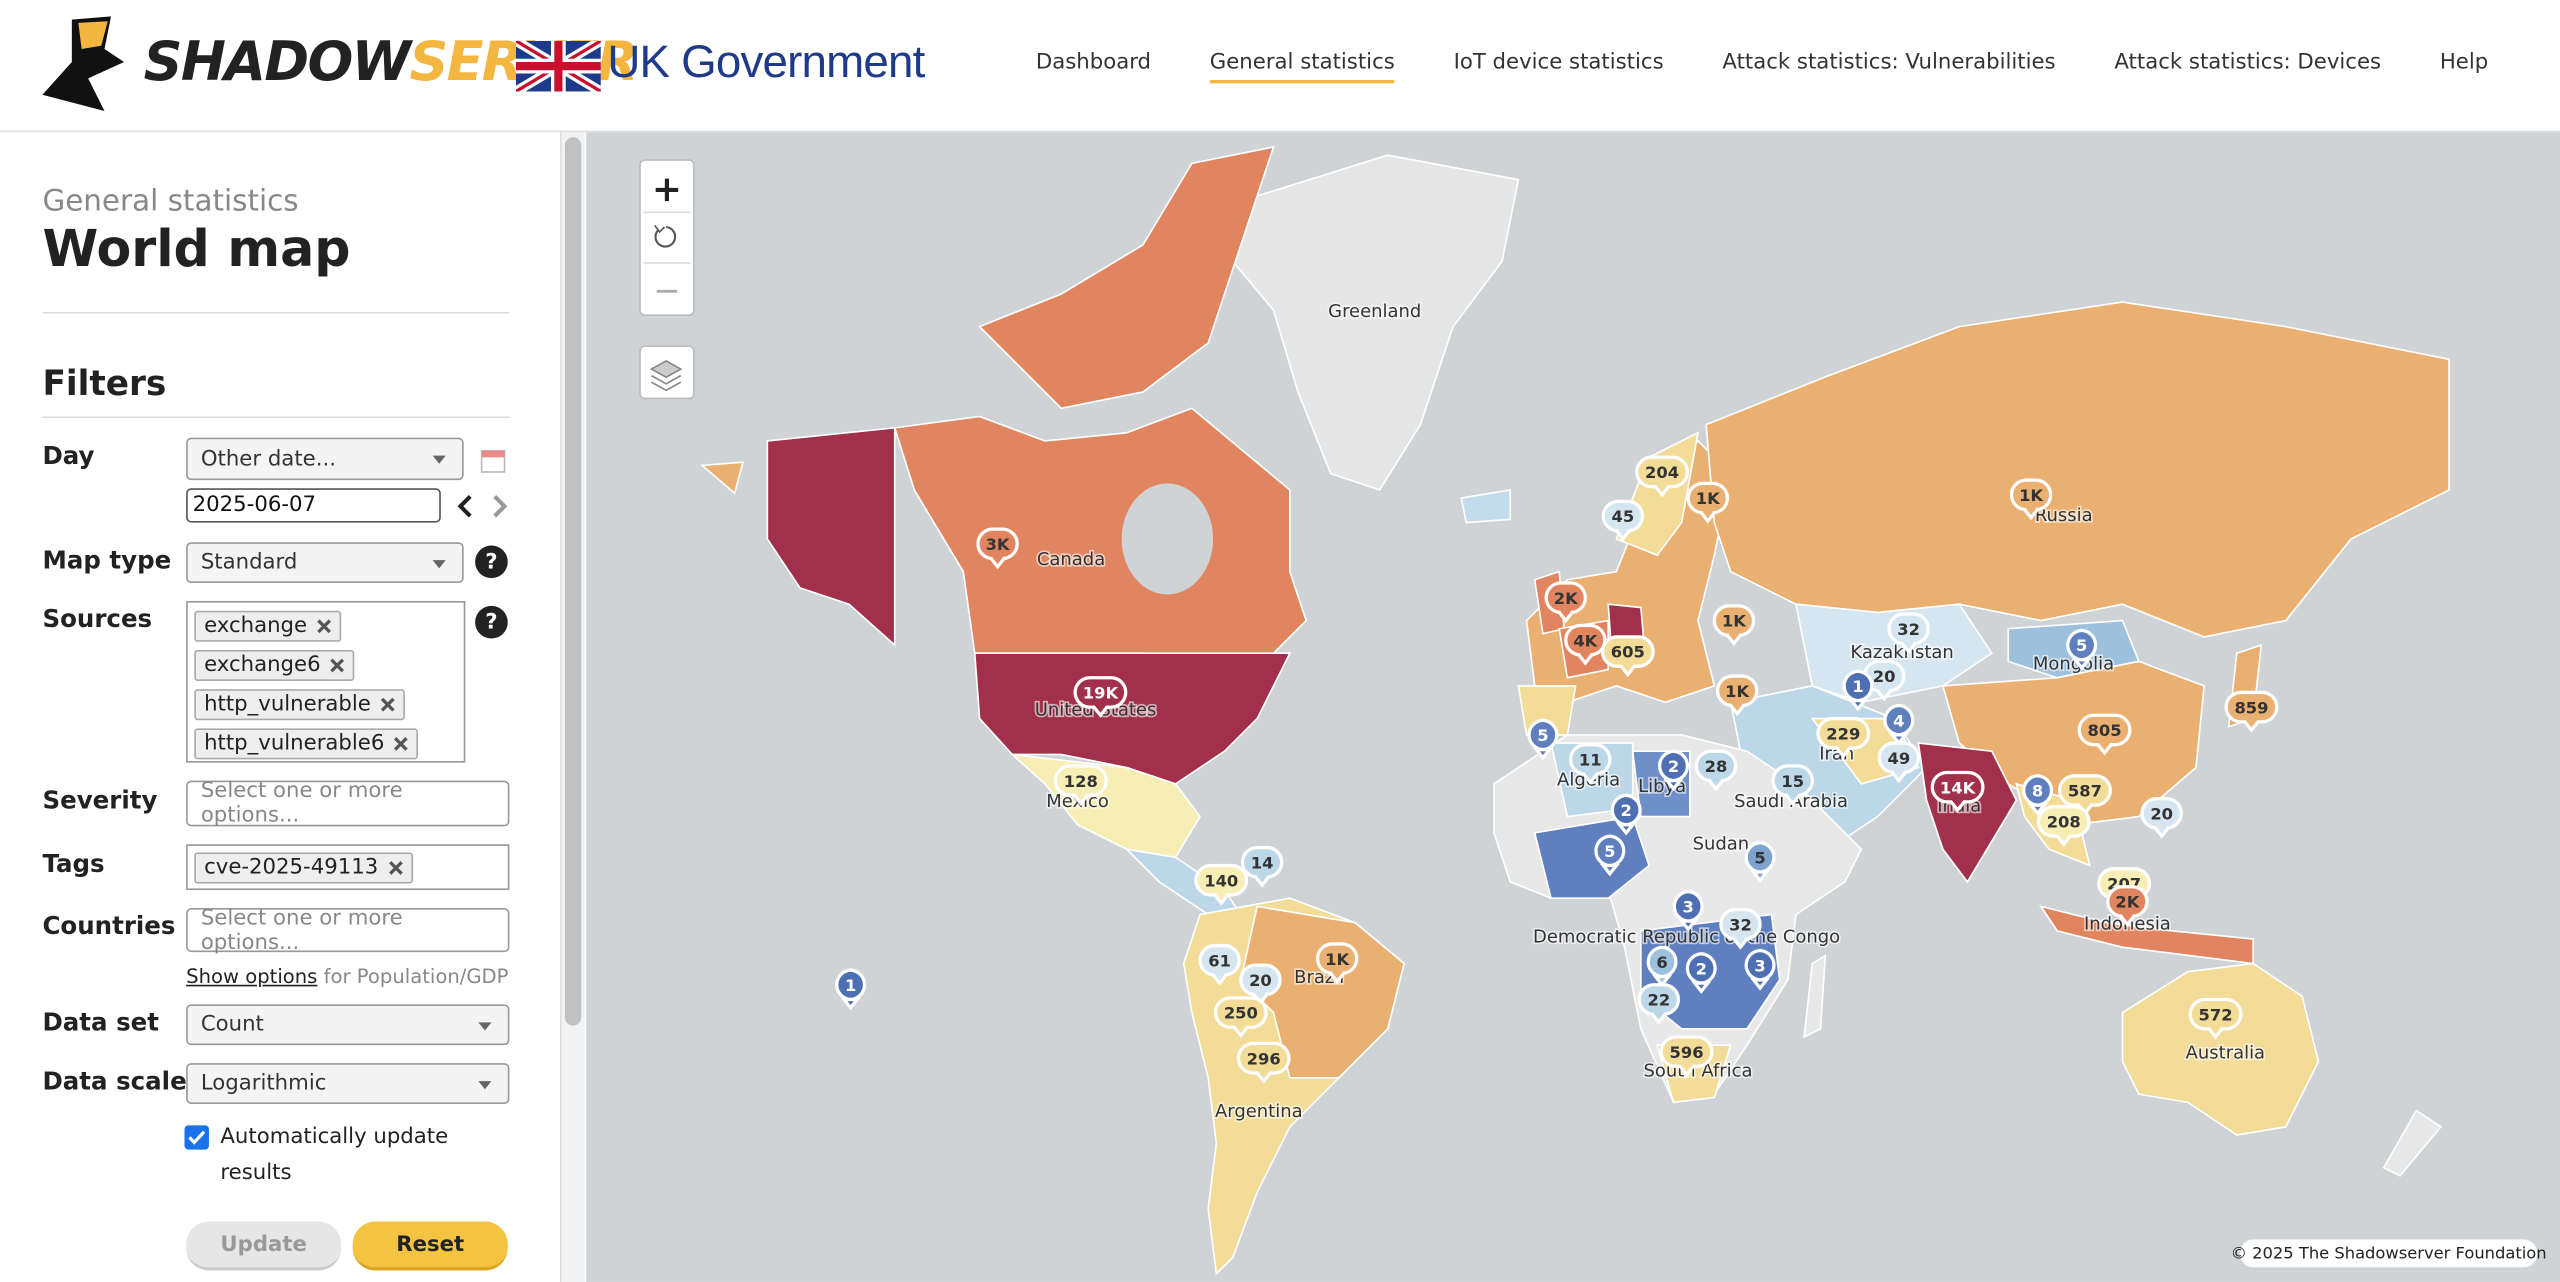 Image resolution: width=2560 pixels, height=1282 pixels. I want to click on marker-label: 14, so click(1262, 862).